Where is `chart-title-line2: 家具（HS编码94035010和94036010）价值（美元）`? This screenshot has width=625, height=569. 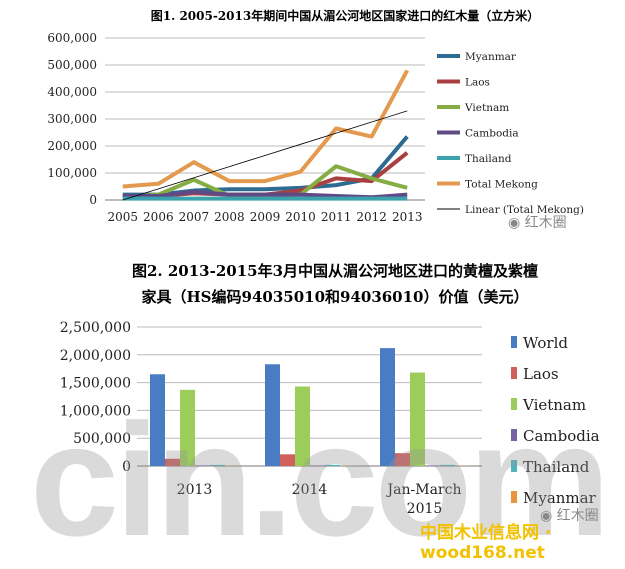
chart-title-line2: 家具（HS编码94035010和94036010）价值（美元） is located at coordinates (335, 297).